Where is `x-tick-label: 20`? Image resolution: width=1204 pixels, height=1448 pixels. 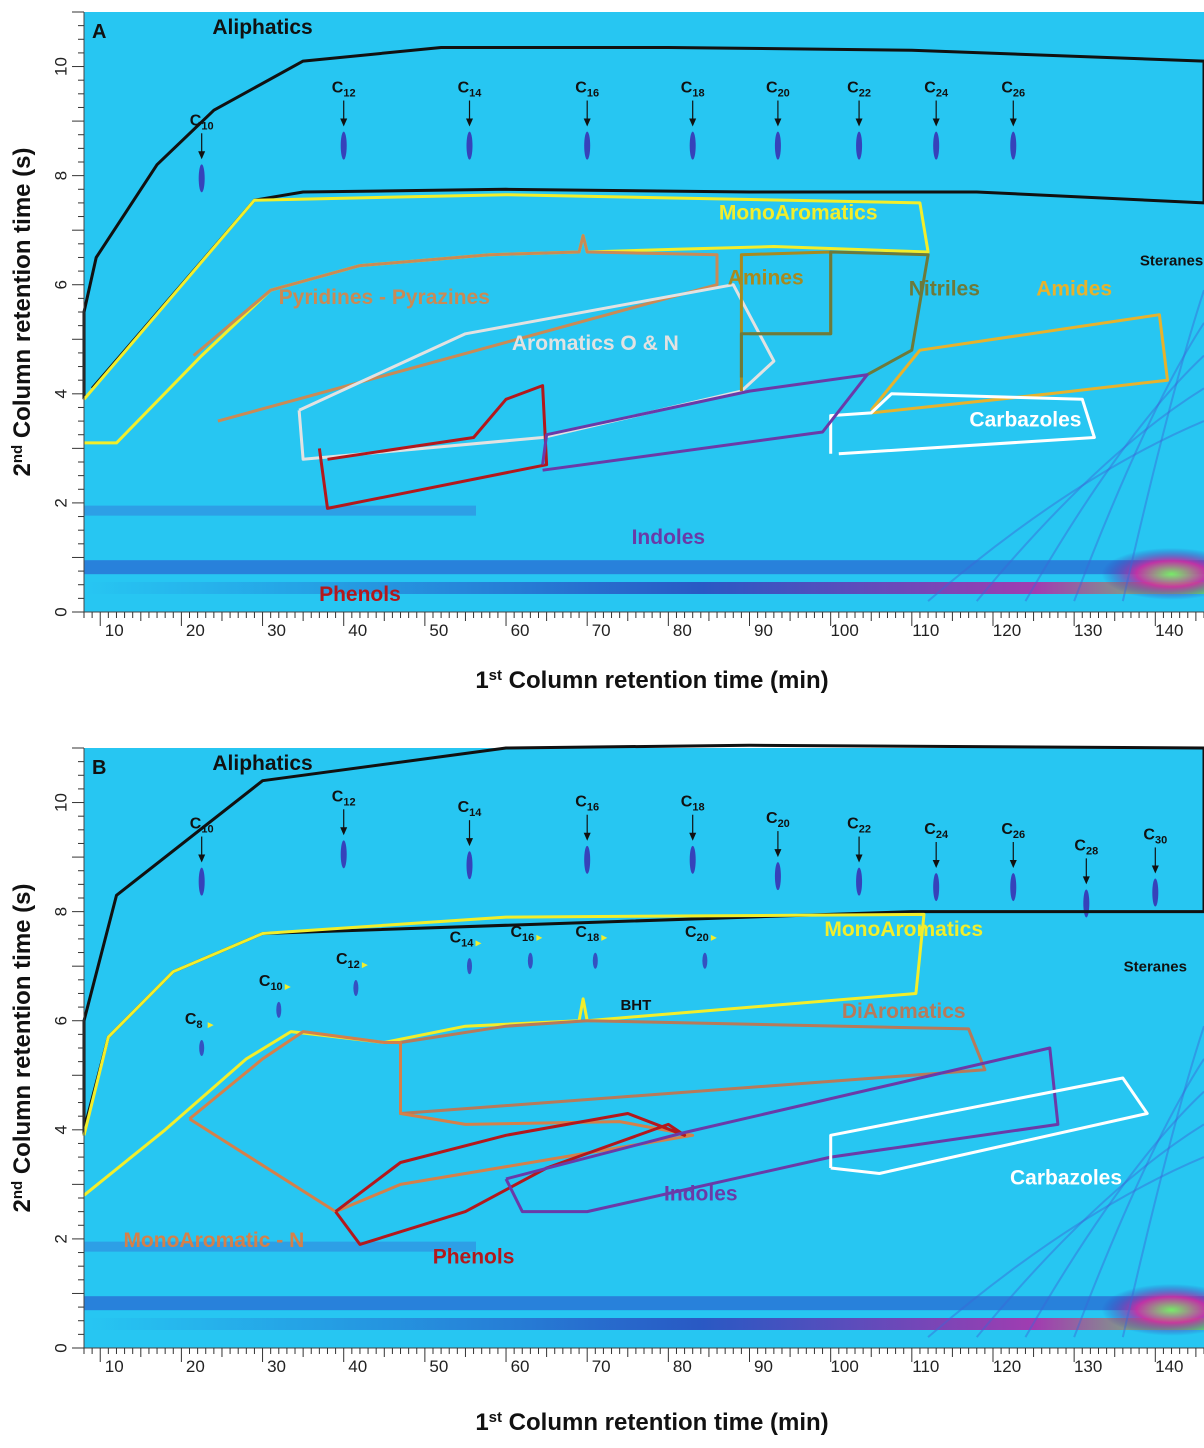 x-tick-label: 20 is located at coordinates (195, 630).